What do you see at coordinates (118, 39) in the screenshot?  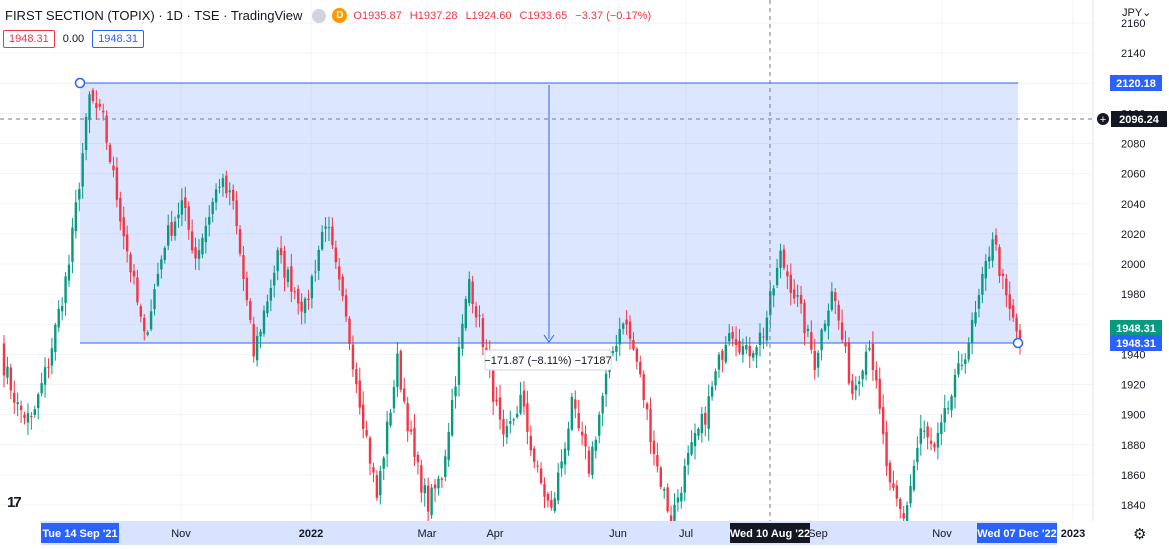 I see `buy-price-button: 1948.31` at bounding box center [118, 39].